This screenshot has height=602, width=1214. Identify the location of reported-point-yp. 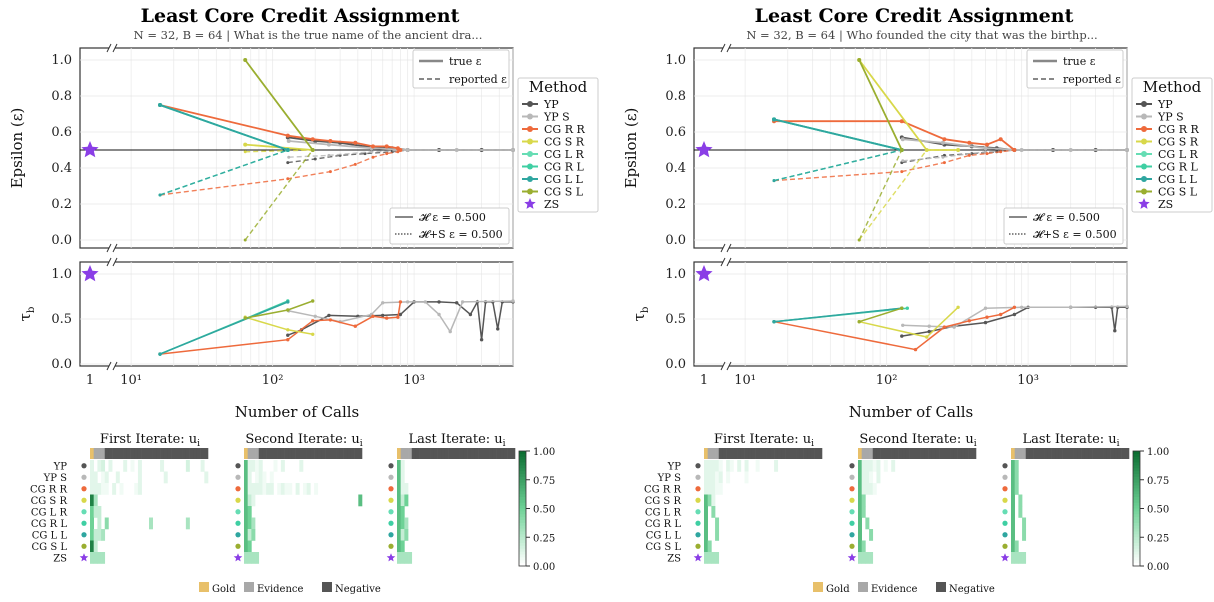
(972, 154).